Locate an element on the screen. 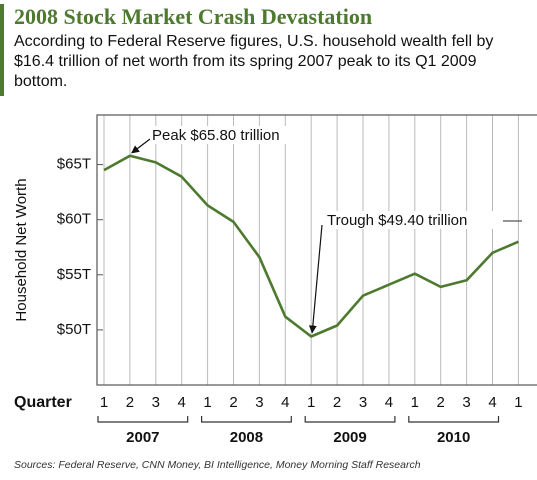 Image resolution: width=537 pixels, height=480 pixels. y-tick-label: $65T is located at coordinates (74, 164).